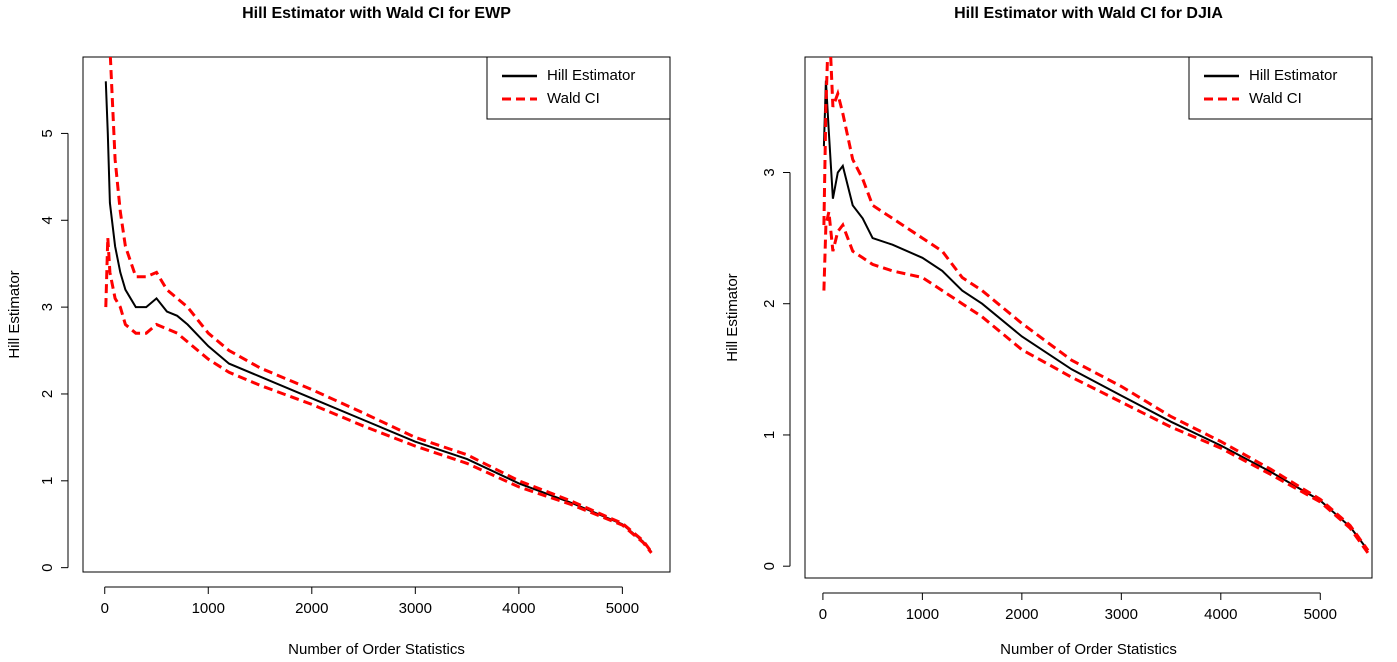 This screenshot has height=662, width=1397. Describe the element at coordinates (47, 220) in the screenshot. I see `y-tick-label: 4` at that location.